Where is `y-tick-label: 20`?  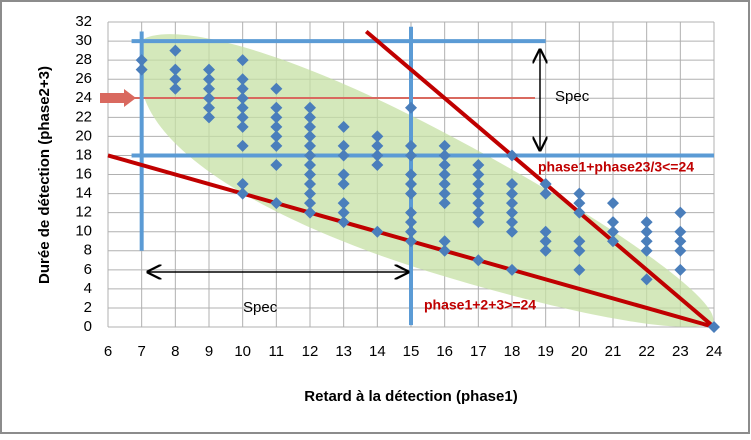
y-tick-label: 20 is located at coordinates (83, 135).